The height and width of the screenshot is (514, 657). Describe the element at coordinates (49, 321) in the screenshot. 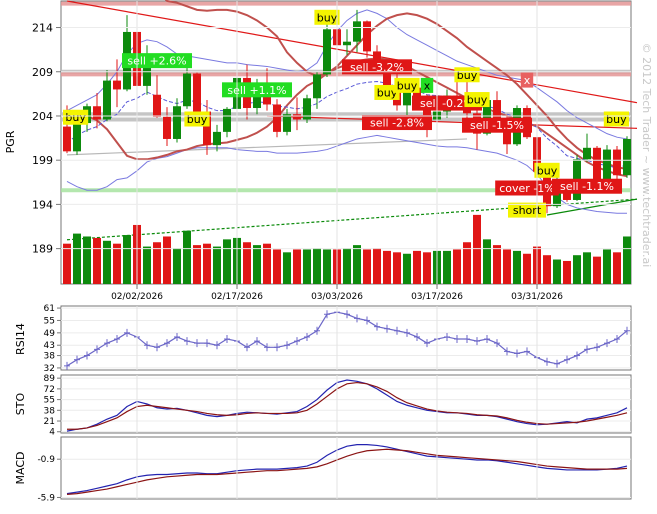

I see `rsi-tick-label: 55` at that location.